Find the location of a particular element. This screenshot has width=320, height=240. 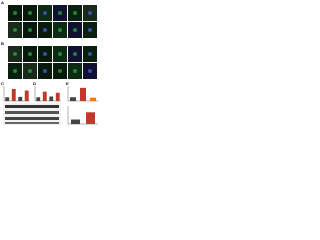

western-blot is located at coordinates (32, 114).